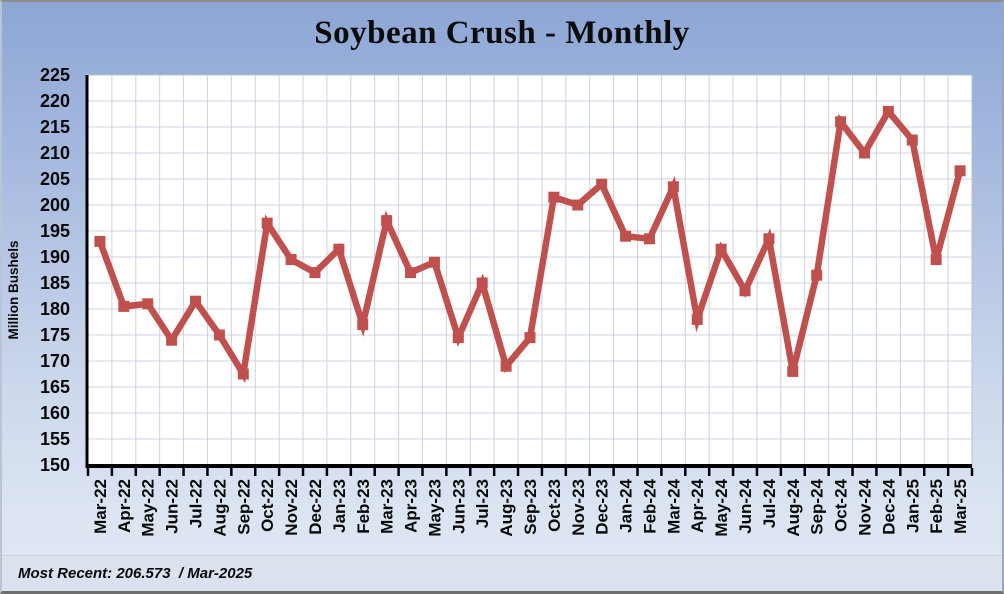 Image resolution: width=1004 pixels, height=594 pixels. Describe the element at coordinates (55, 465) in the screenshot. I see `y-tick-label: 150` at that location.